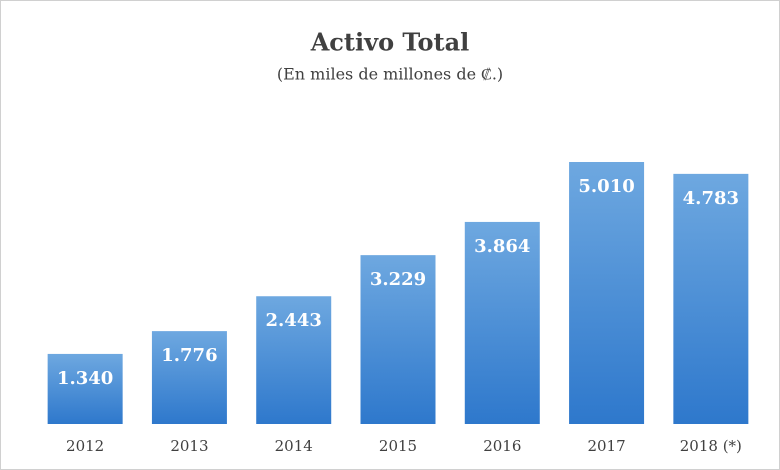  Describe the element at coordinates (606, 186) in the screenshot. I see `value-label: 5.010` at that location.